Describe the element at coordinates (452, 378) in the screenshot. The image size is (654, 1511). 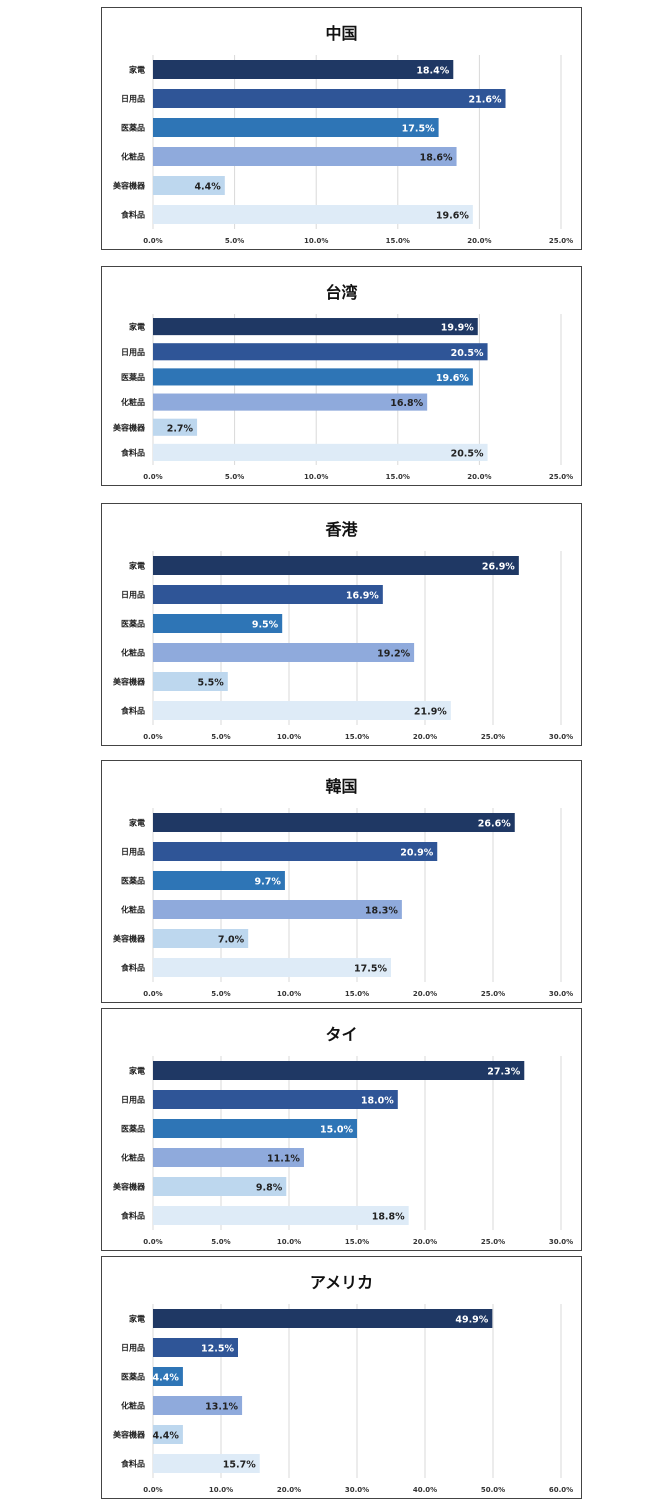
I see `data-label: 19.6%` at that location.